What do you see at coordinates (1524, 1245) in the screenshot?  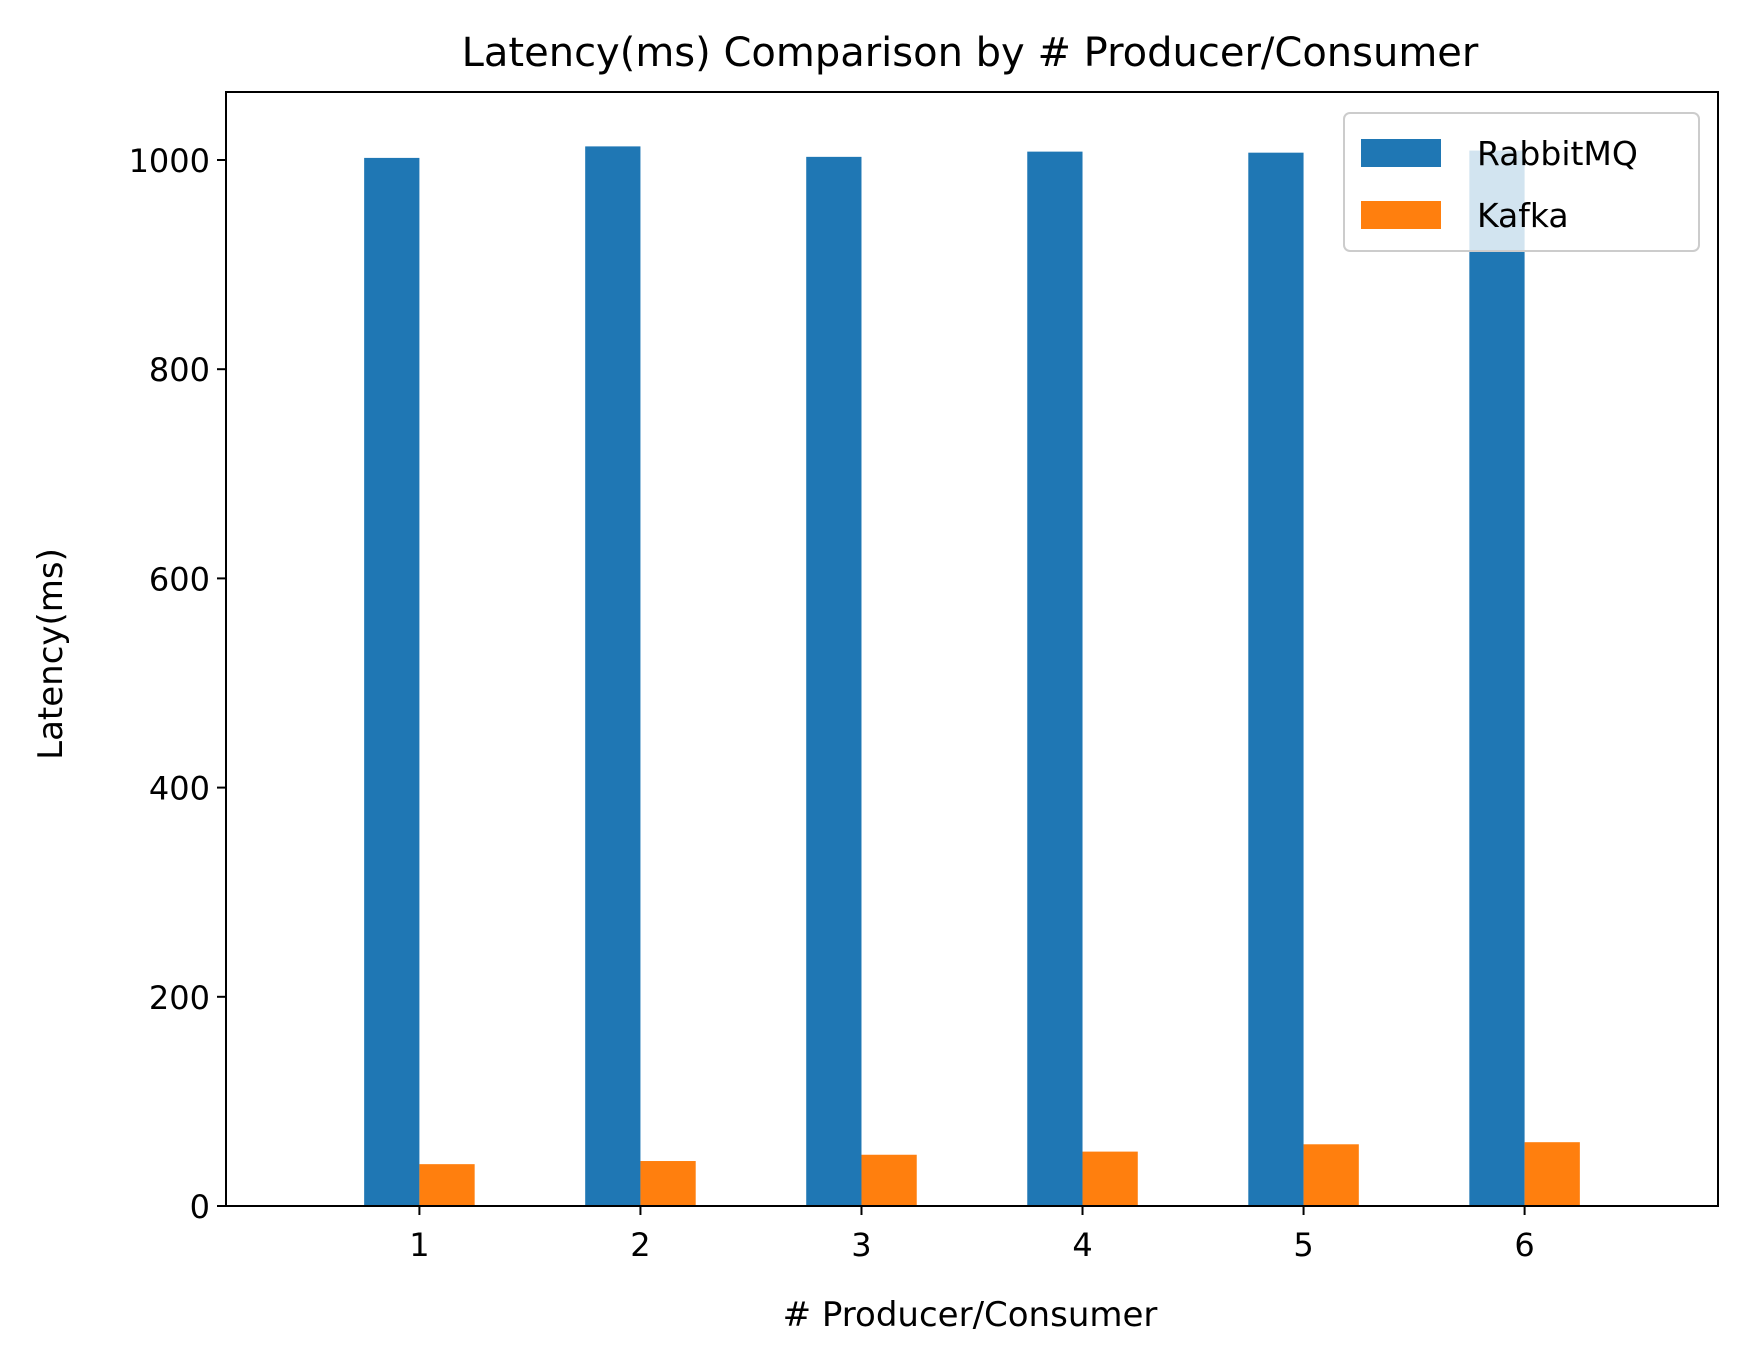 I see `x-tick-label: 6` at bounding box center [1524, 1245].